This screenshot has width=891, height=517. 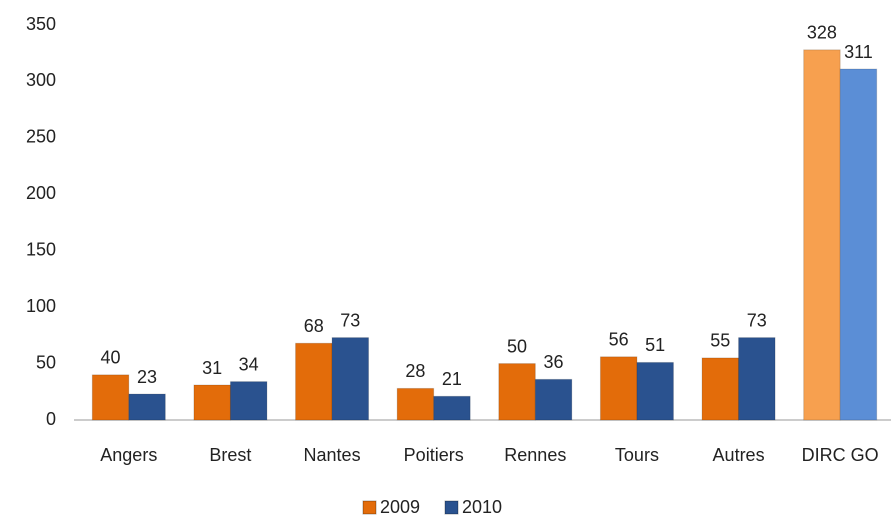 What do you see at coordinates (858, 52) in the screenshot?
I see `value-label: 311` at bounding box center [858, 52].